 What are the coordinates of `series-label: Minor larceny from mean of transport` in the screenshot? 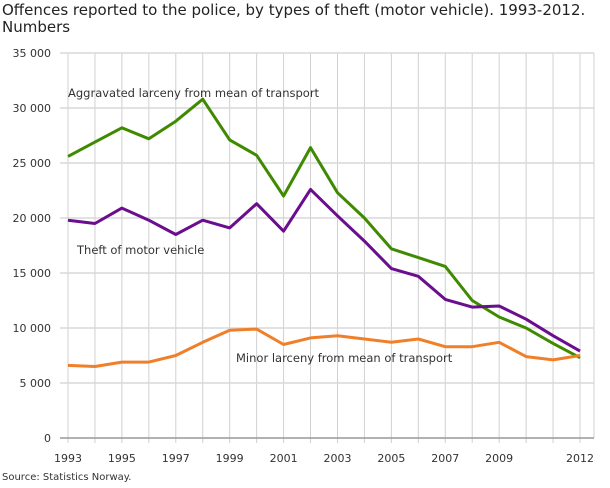 It's located at (344, 358).